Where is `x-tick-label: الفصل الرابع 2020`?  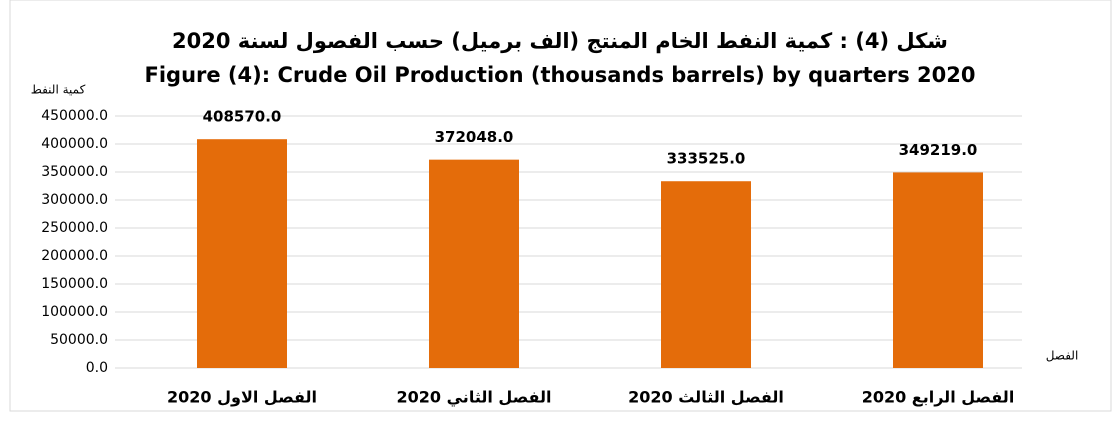
x-tick-label: الفصل الرابع 2020 is located at coordinates (938, 397).